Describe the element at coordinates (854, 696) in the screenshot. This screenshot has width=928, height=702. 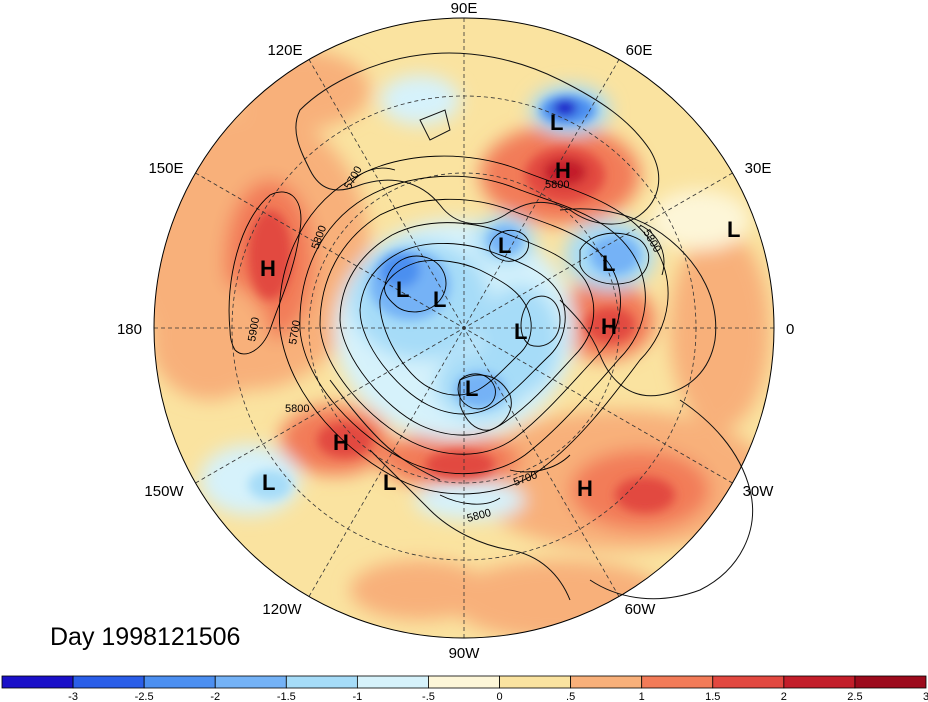
I see `colorbar-tick-label: 2.5` at that location.